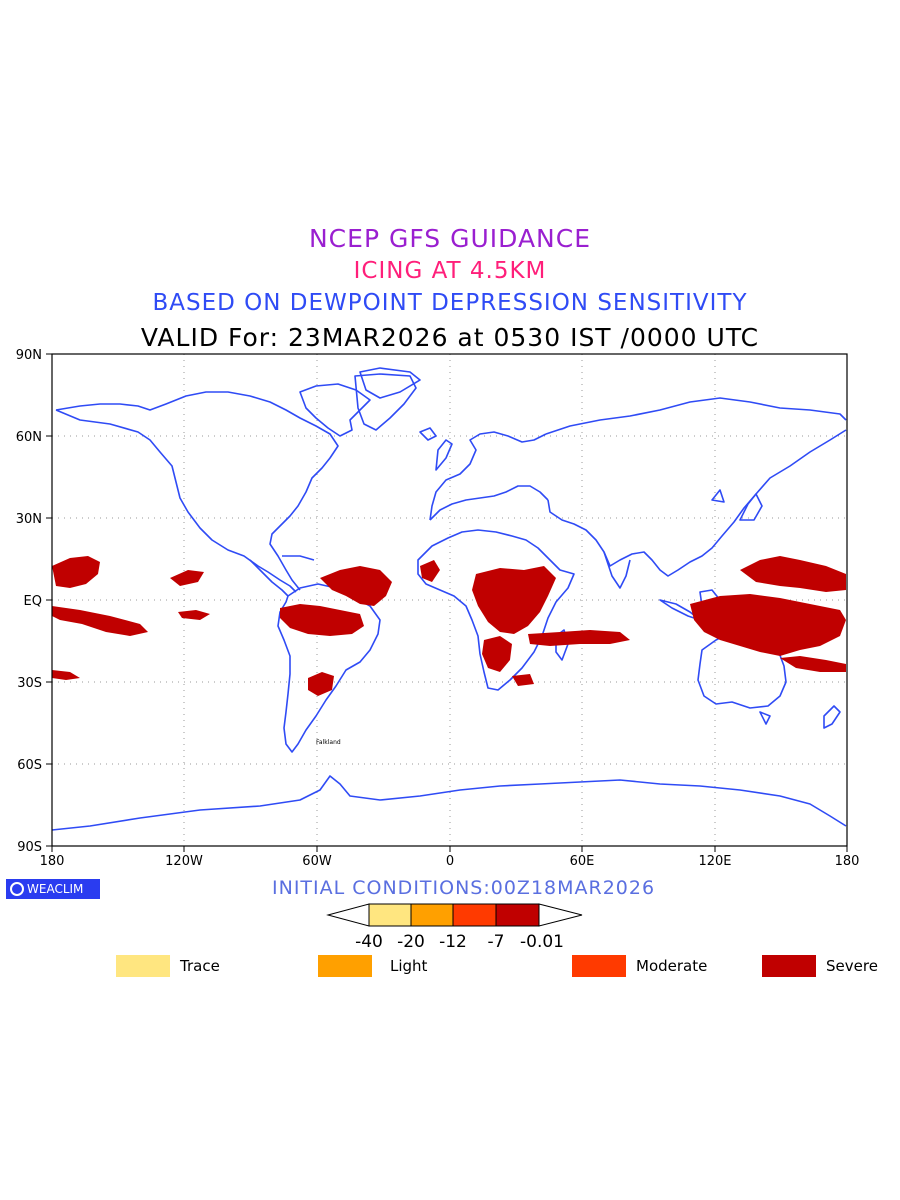 The height and width of the screenshot is (1200, 900). I want to click on lon-label-180w: 180, so click(52, 861).